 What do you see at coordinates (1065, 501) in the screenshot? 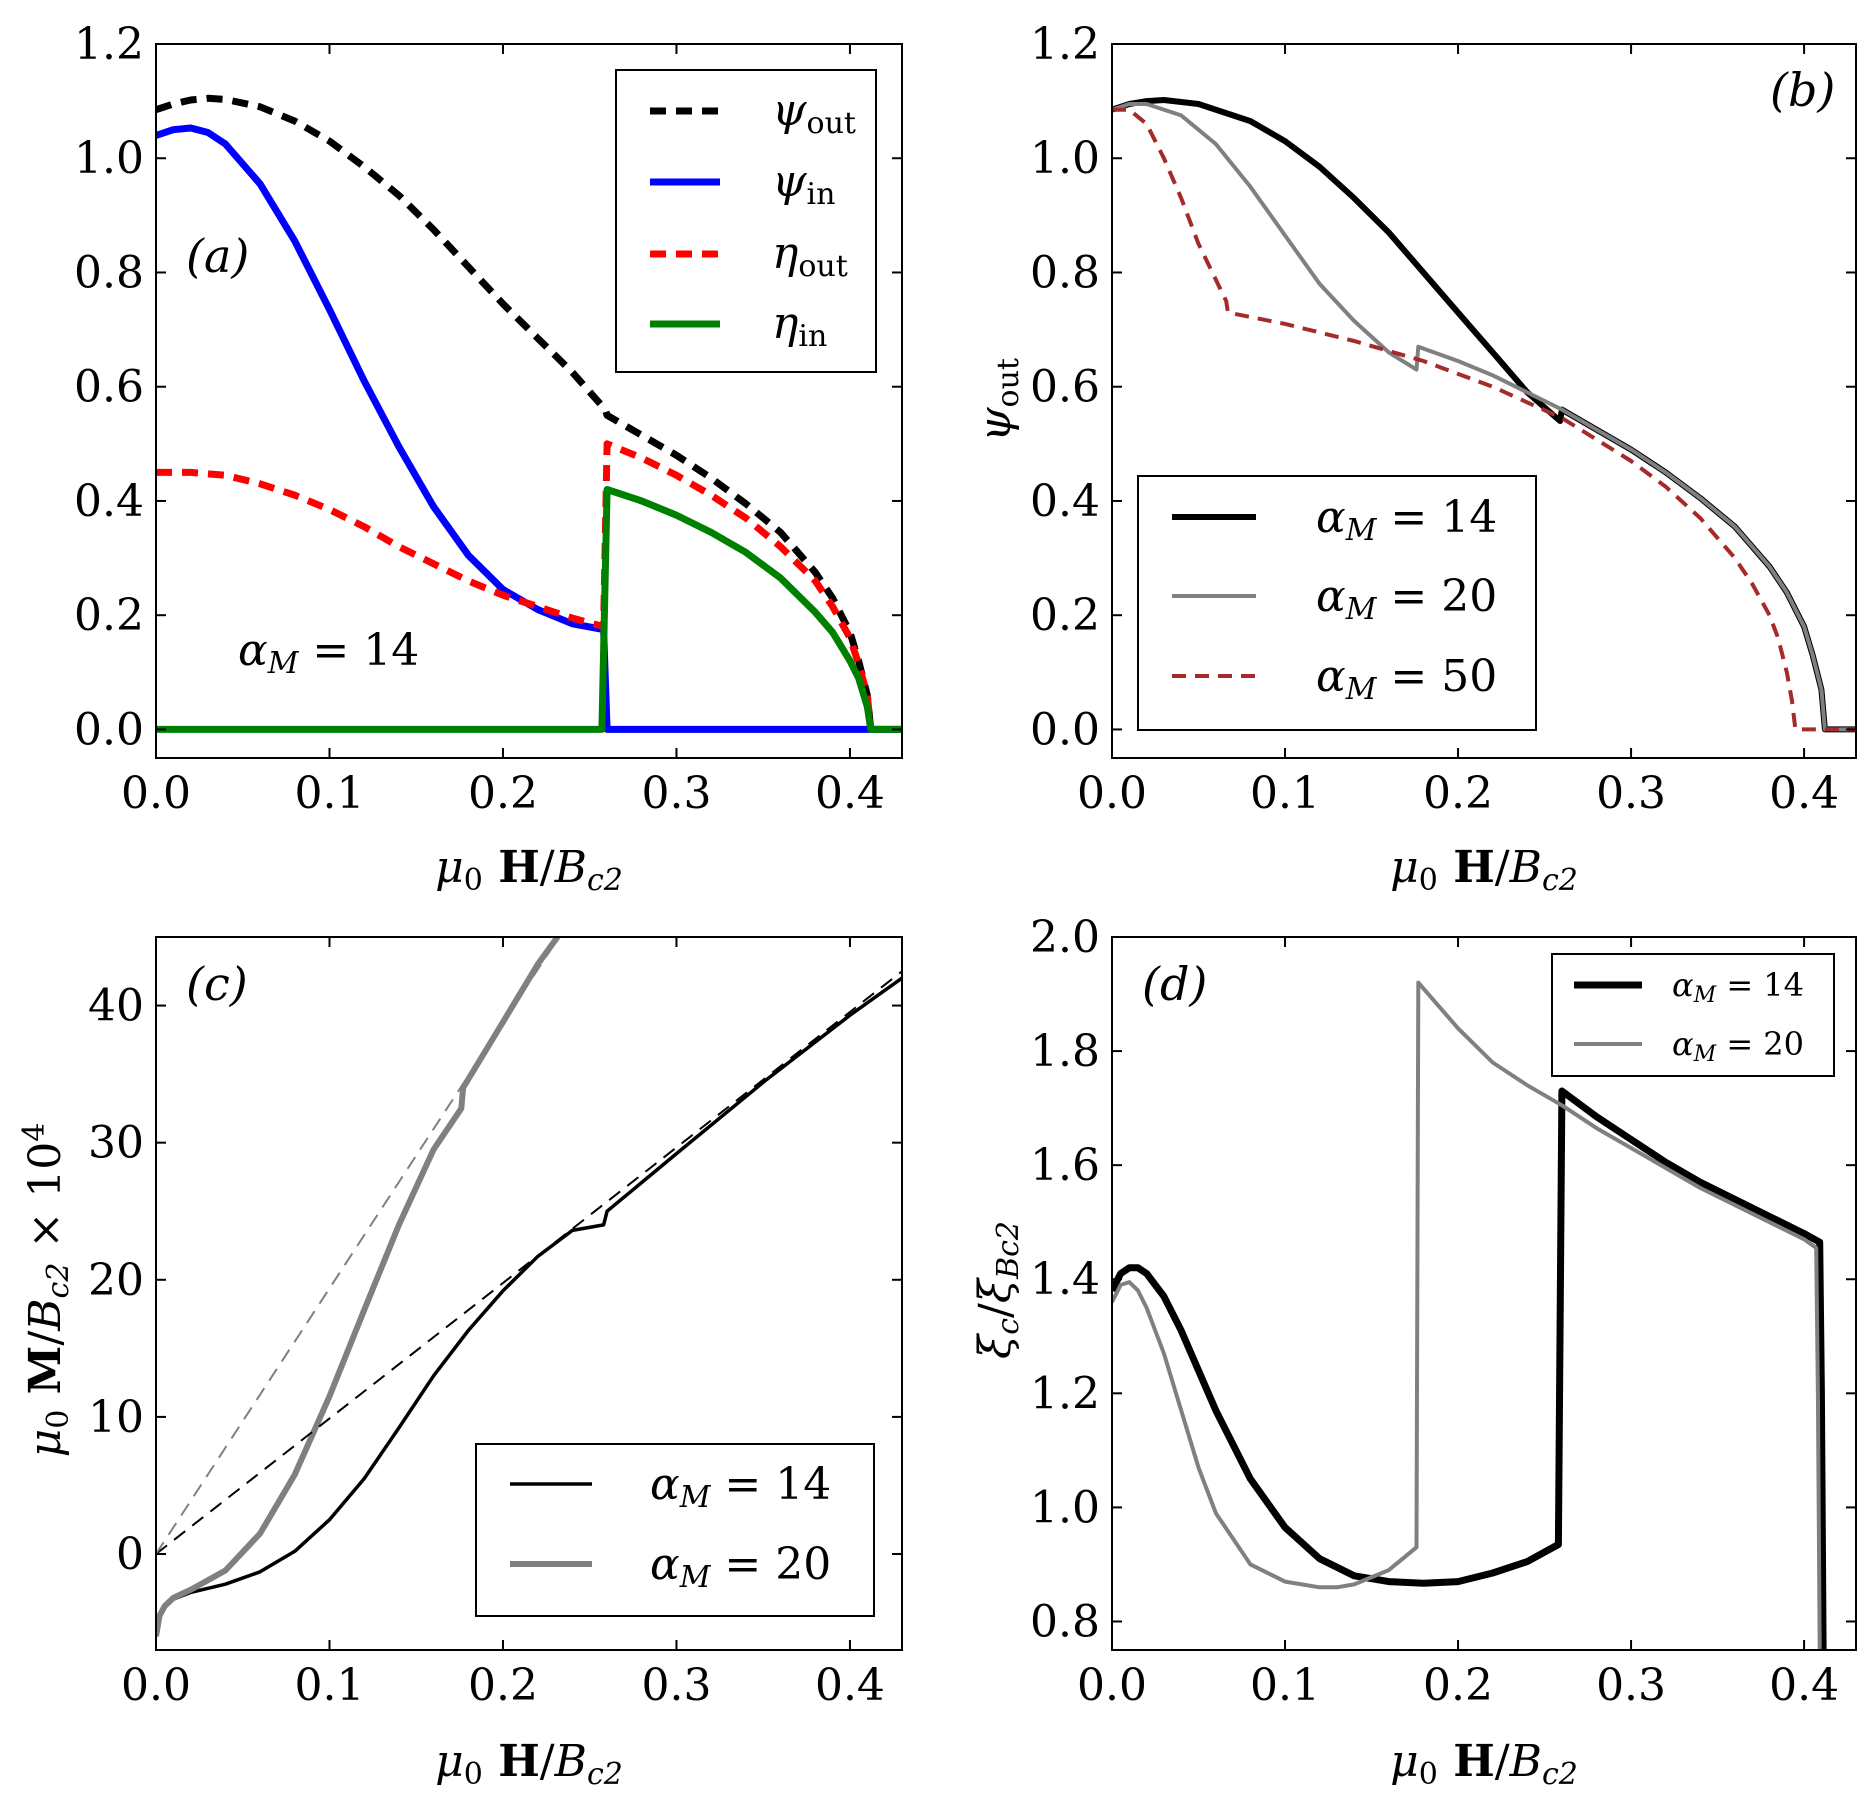
I see `ytick-label-b-2: 0.4` at bounding box center [1065, 501].